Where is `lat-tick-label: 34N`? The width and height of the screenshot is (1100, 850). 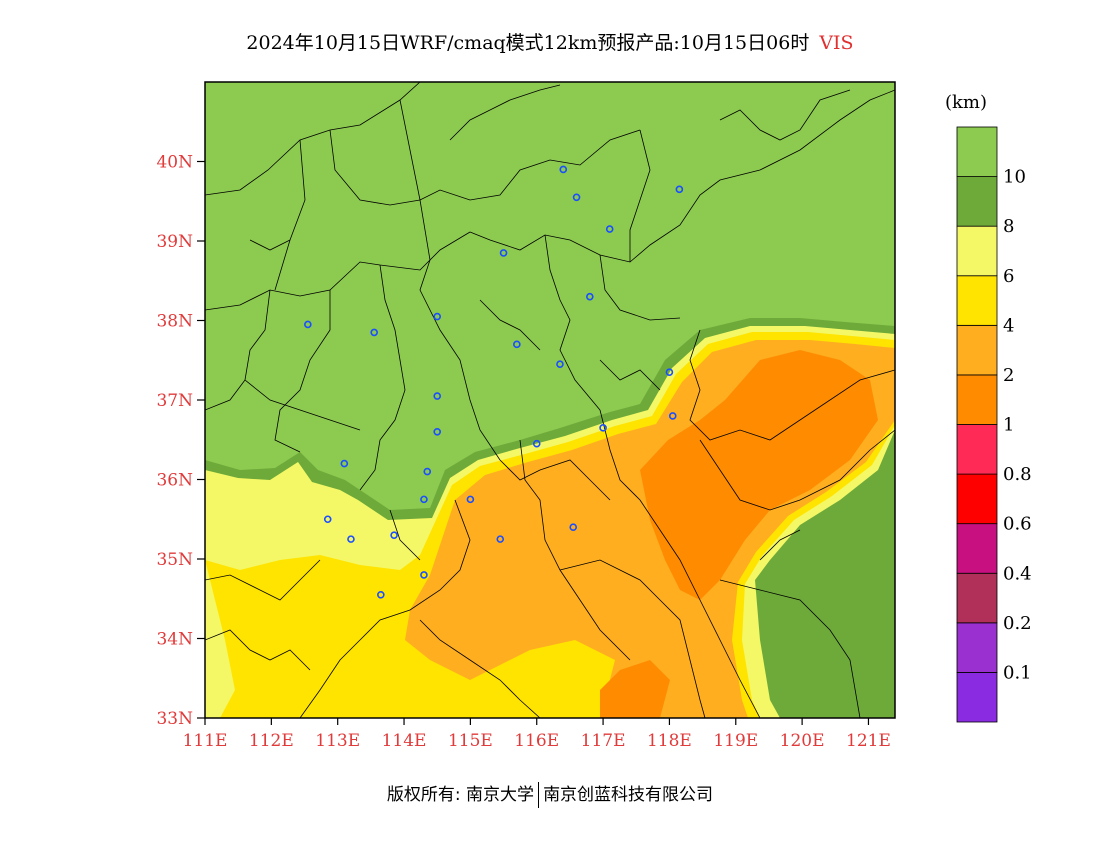 lat-tick-label: 34N is located at coordinates (174, 640).